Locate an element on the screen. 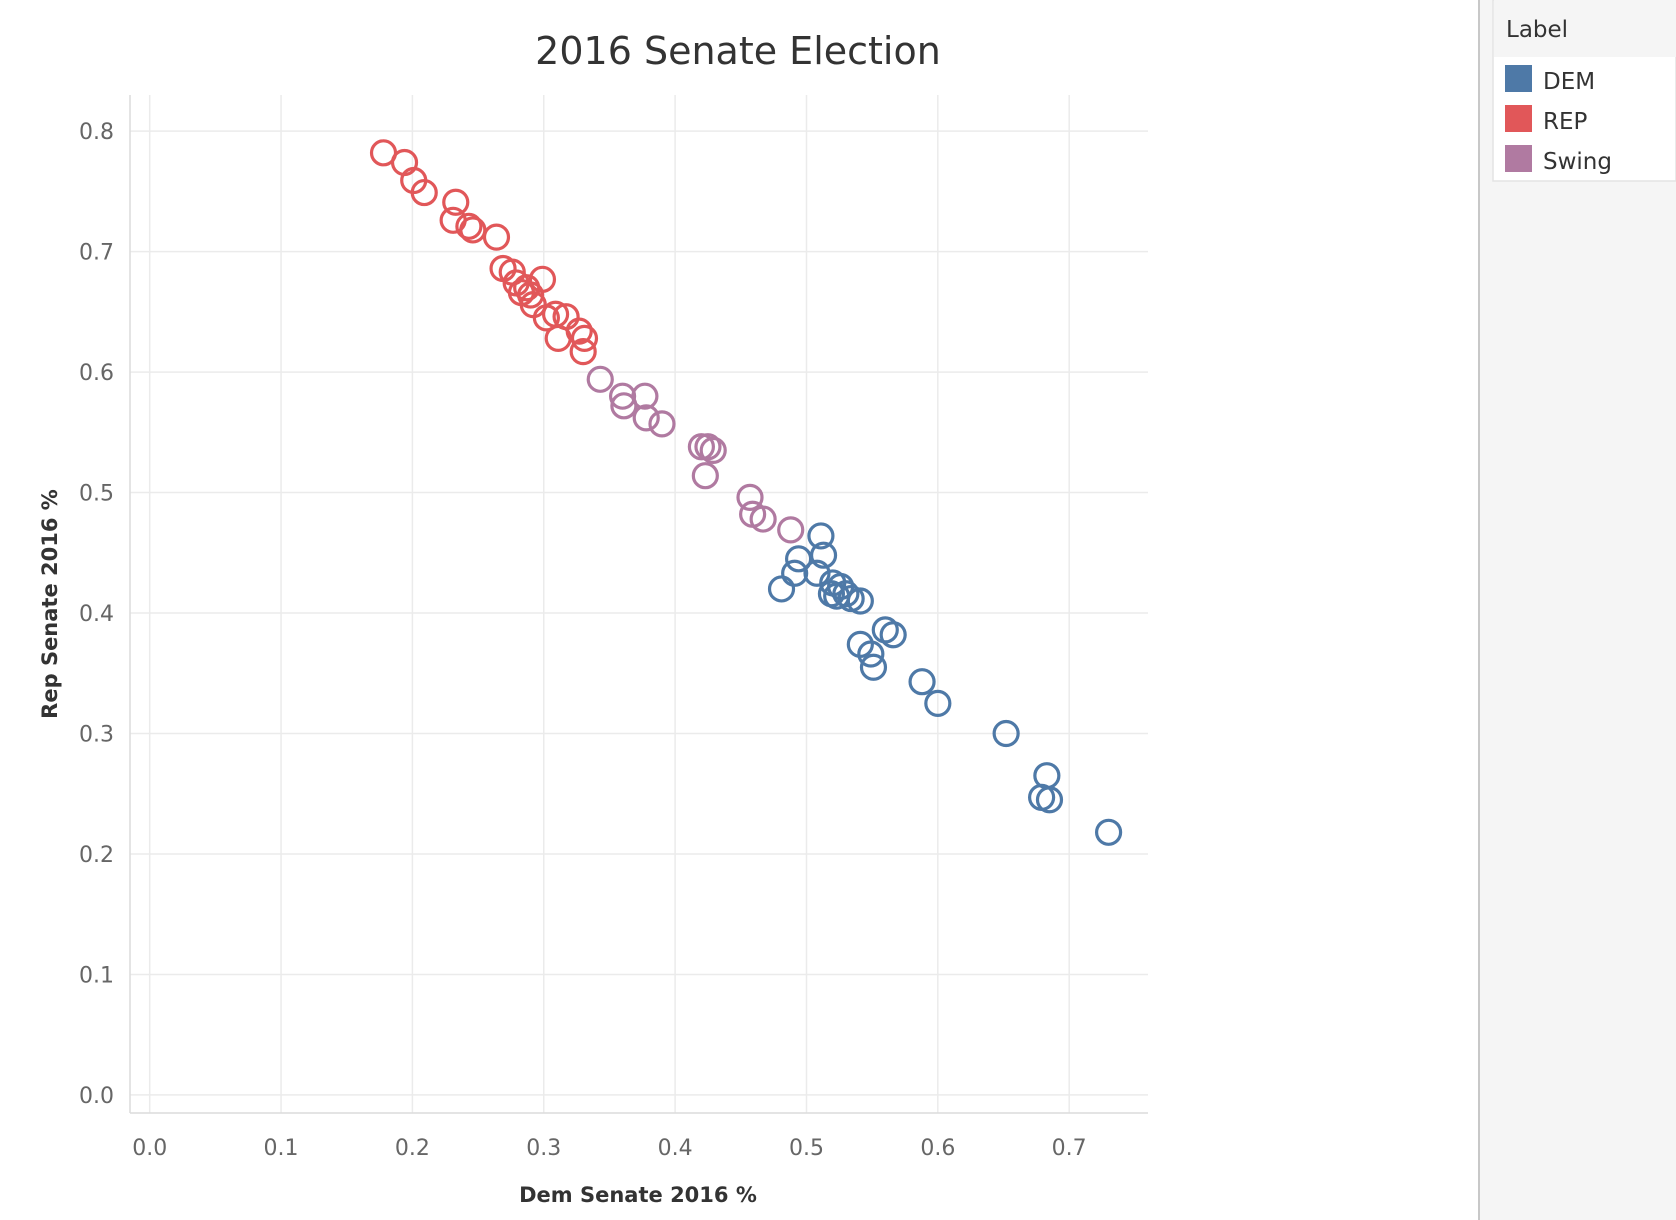 The height and width of the screenshot is (1220, 1676). y-tick-label: 0.1 is located at coordinates (96, 975).